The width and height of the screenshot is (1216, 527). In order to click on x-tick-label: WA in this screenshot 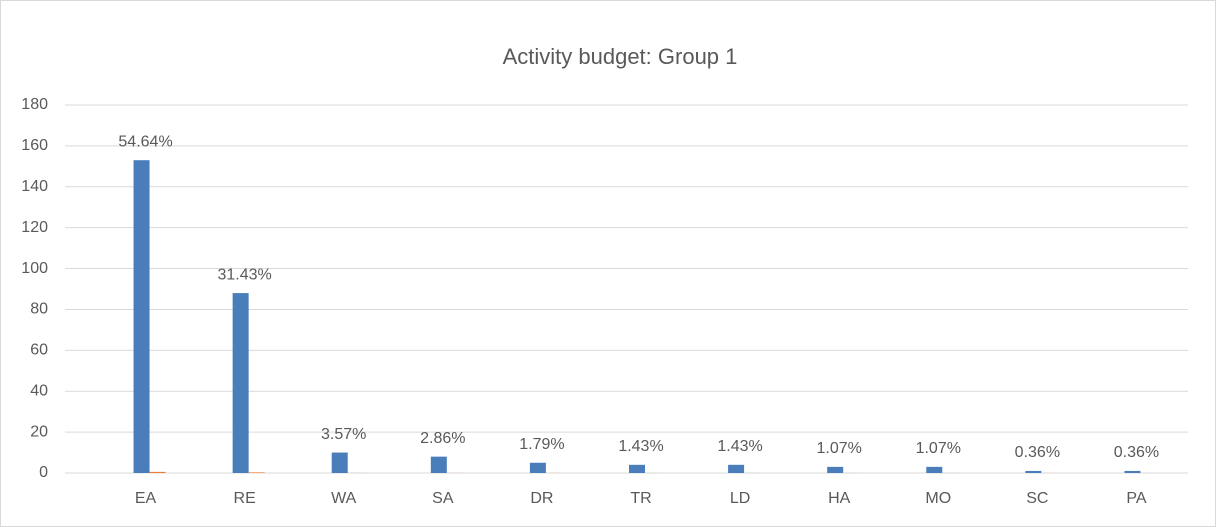, I will do `click(344, 498)`.